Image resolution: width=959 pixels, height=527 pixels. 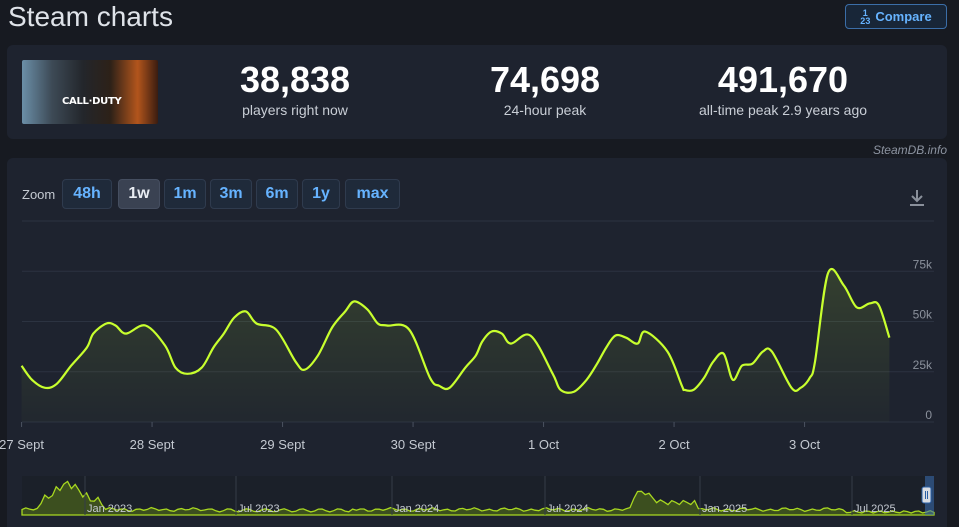 I want to click on page-title: Steam charts, so click(x=90, y=16).